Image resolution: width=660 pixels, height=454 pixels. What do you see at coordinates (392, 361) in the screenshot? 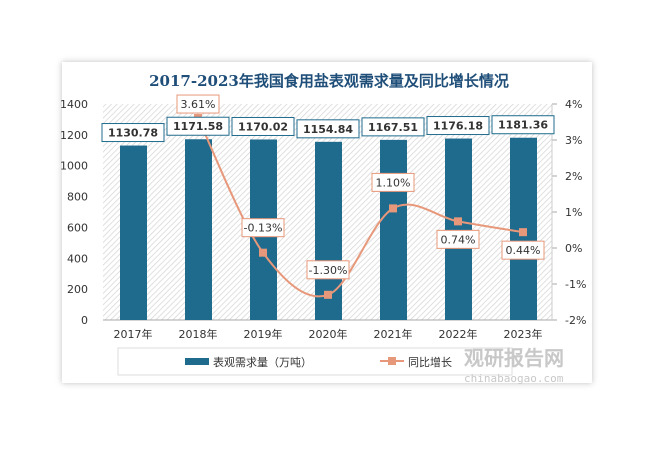
I see `legend-line-marker` at bounding box center [392, 361].